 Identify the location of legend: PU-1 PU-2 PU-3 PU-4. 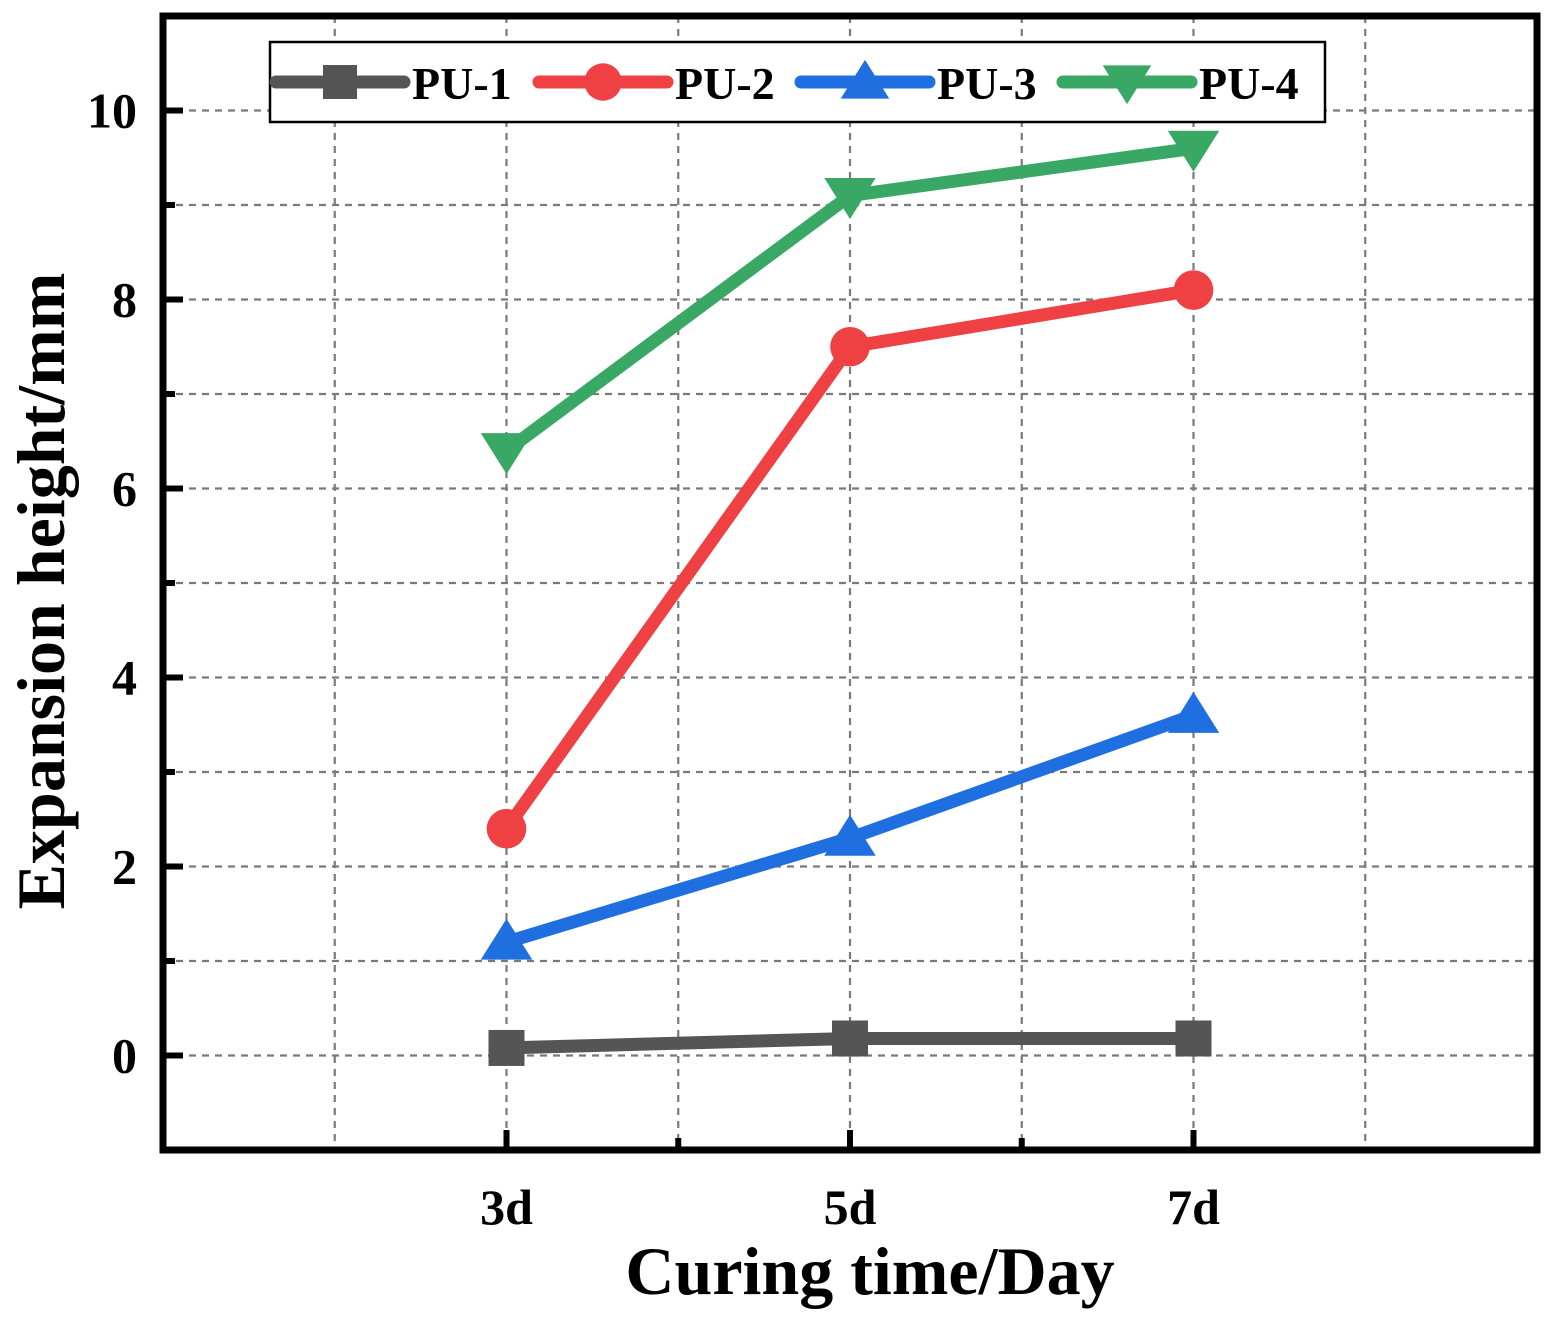
(797, 82).